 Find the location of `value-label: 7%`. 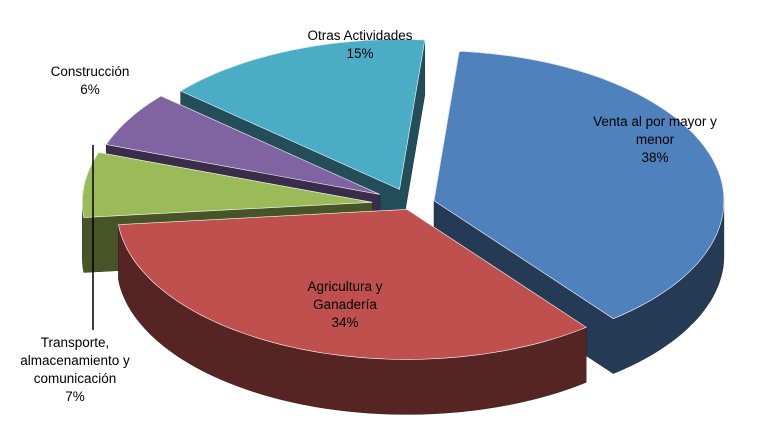

value-label: 7% is located at coordinates (75, 396).